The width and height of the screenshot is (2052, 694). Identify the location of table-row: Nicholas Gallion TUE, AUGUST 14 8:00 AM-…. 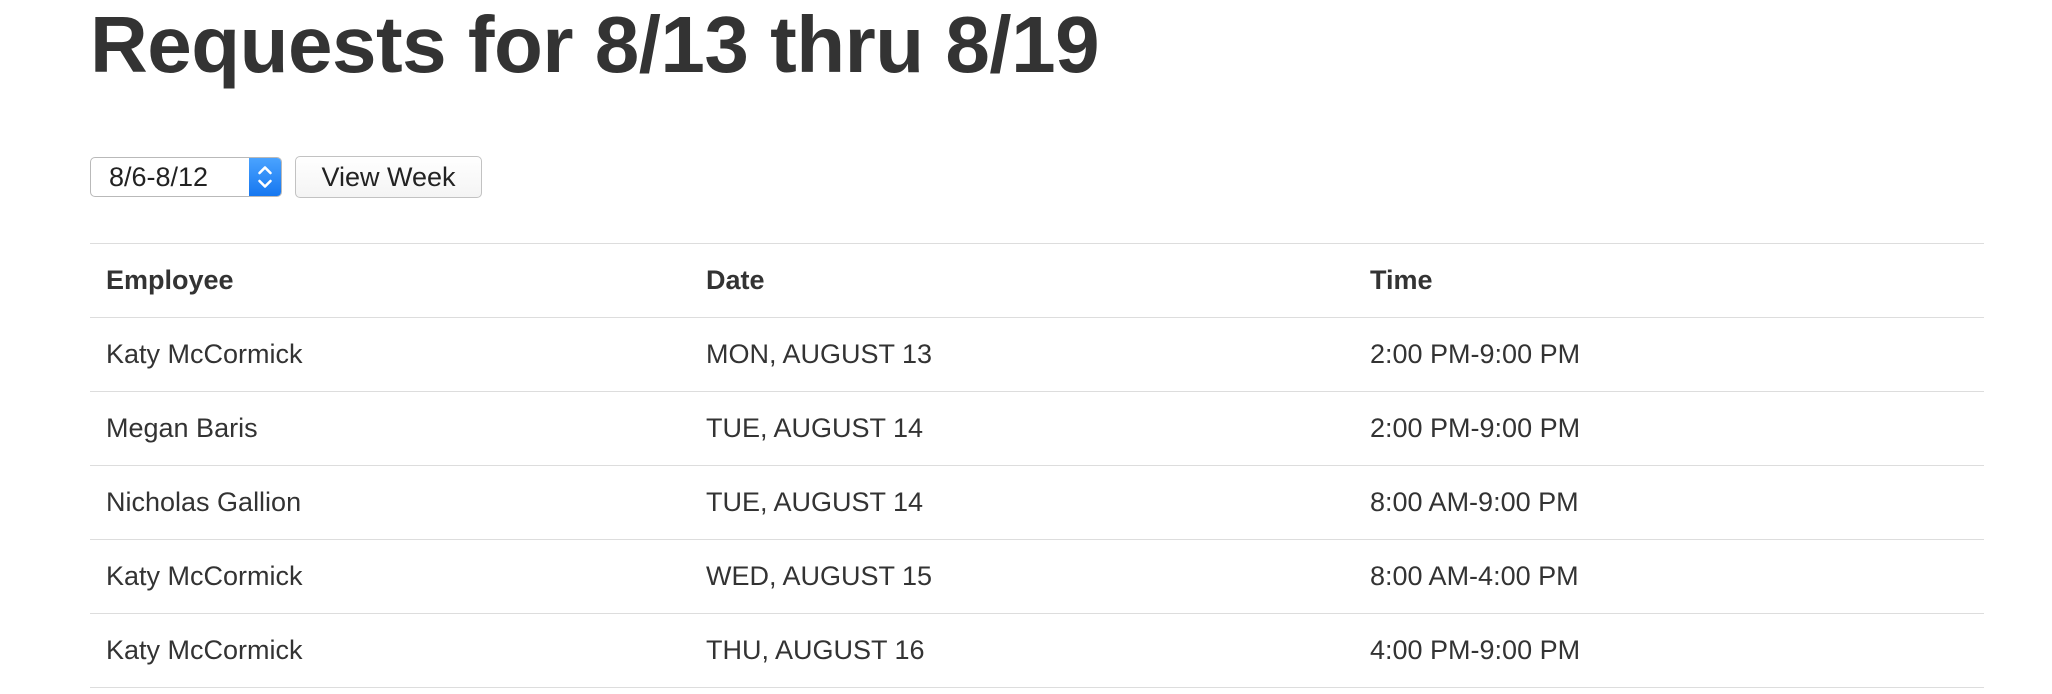
(1037, 502).